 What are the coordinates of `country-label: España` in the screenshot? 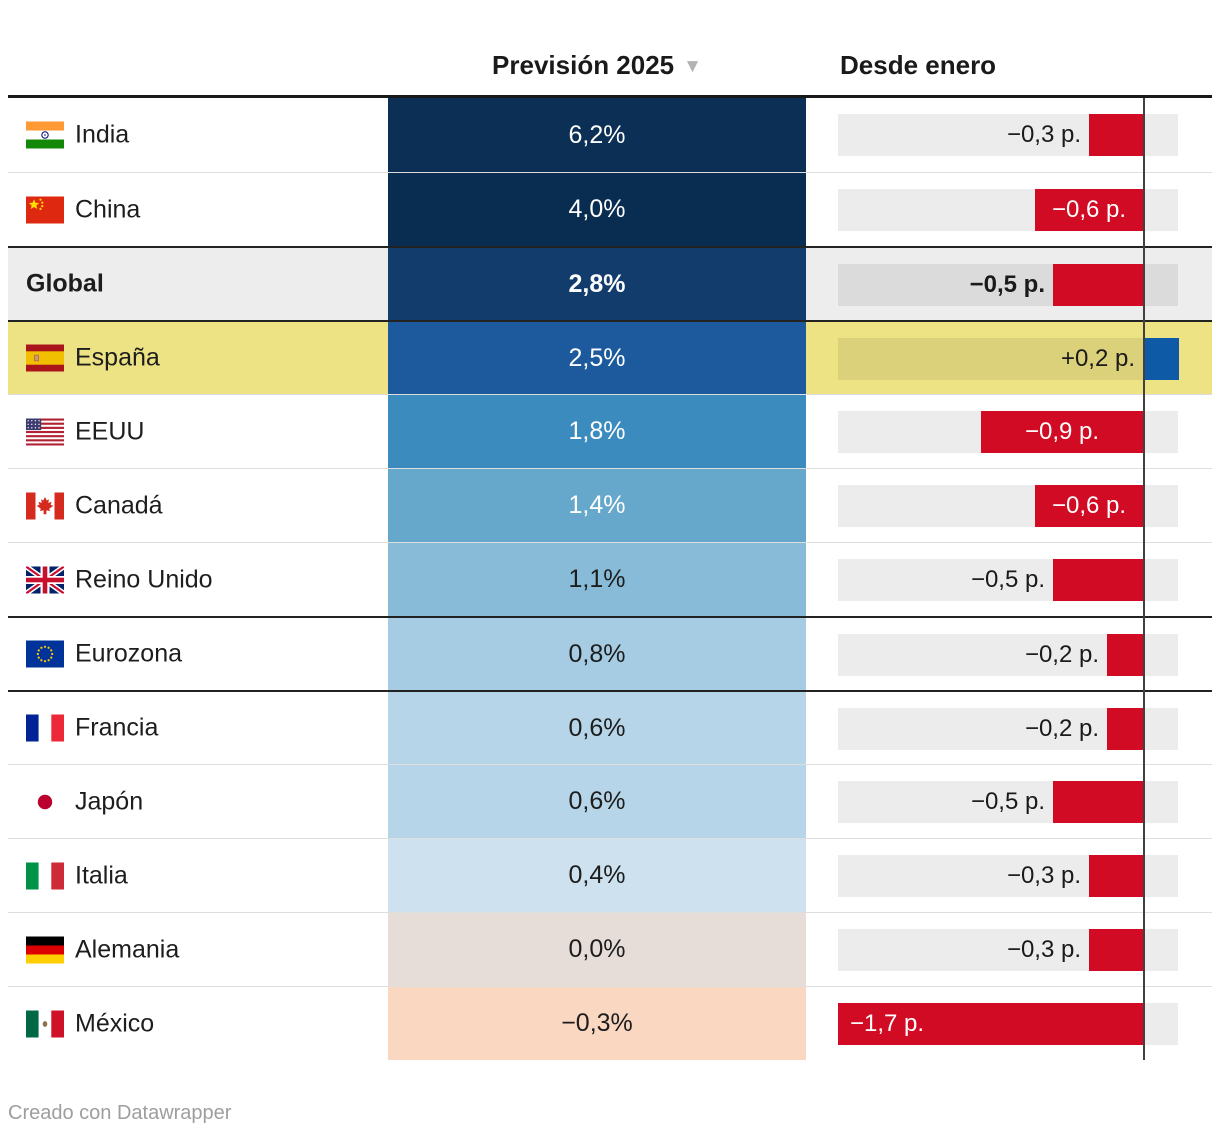 It's located at (117, 357).